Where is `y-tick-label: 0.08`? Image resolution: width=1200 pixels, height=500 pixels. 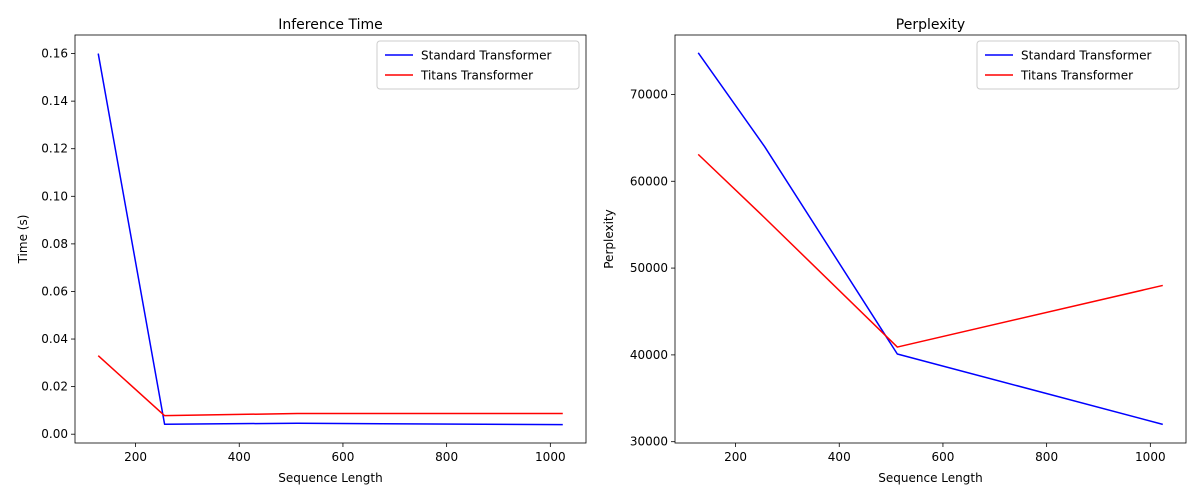 y-tick-label: 0.08 is located at coordinates (54, 244).